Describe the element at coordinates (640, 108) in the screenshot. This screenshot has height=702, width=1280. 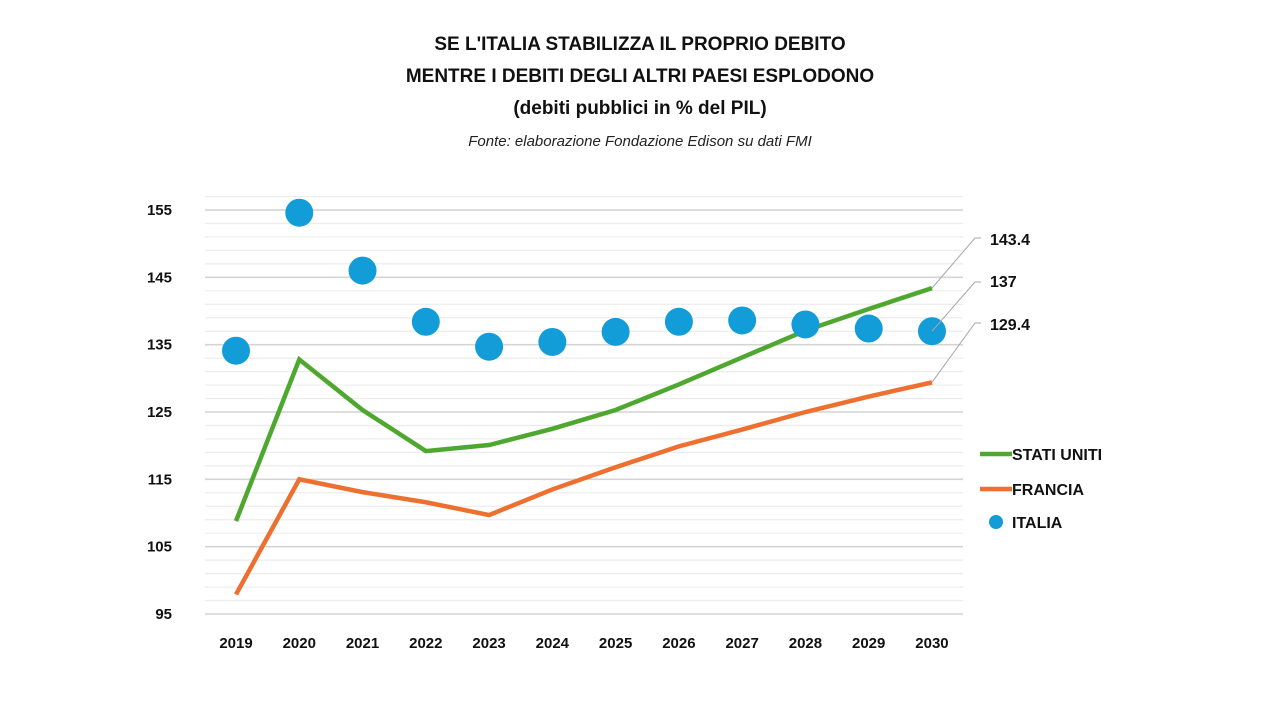
I see `chart-title-line-3: (debiti pubblici in % del PIL)` at that location.